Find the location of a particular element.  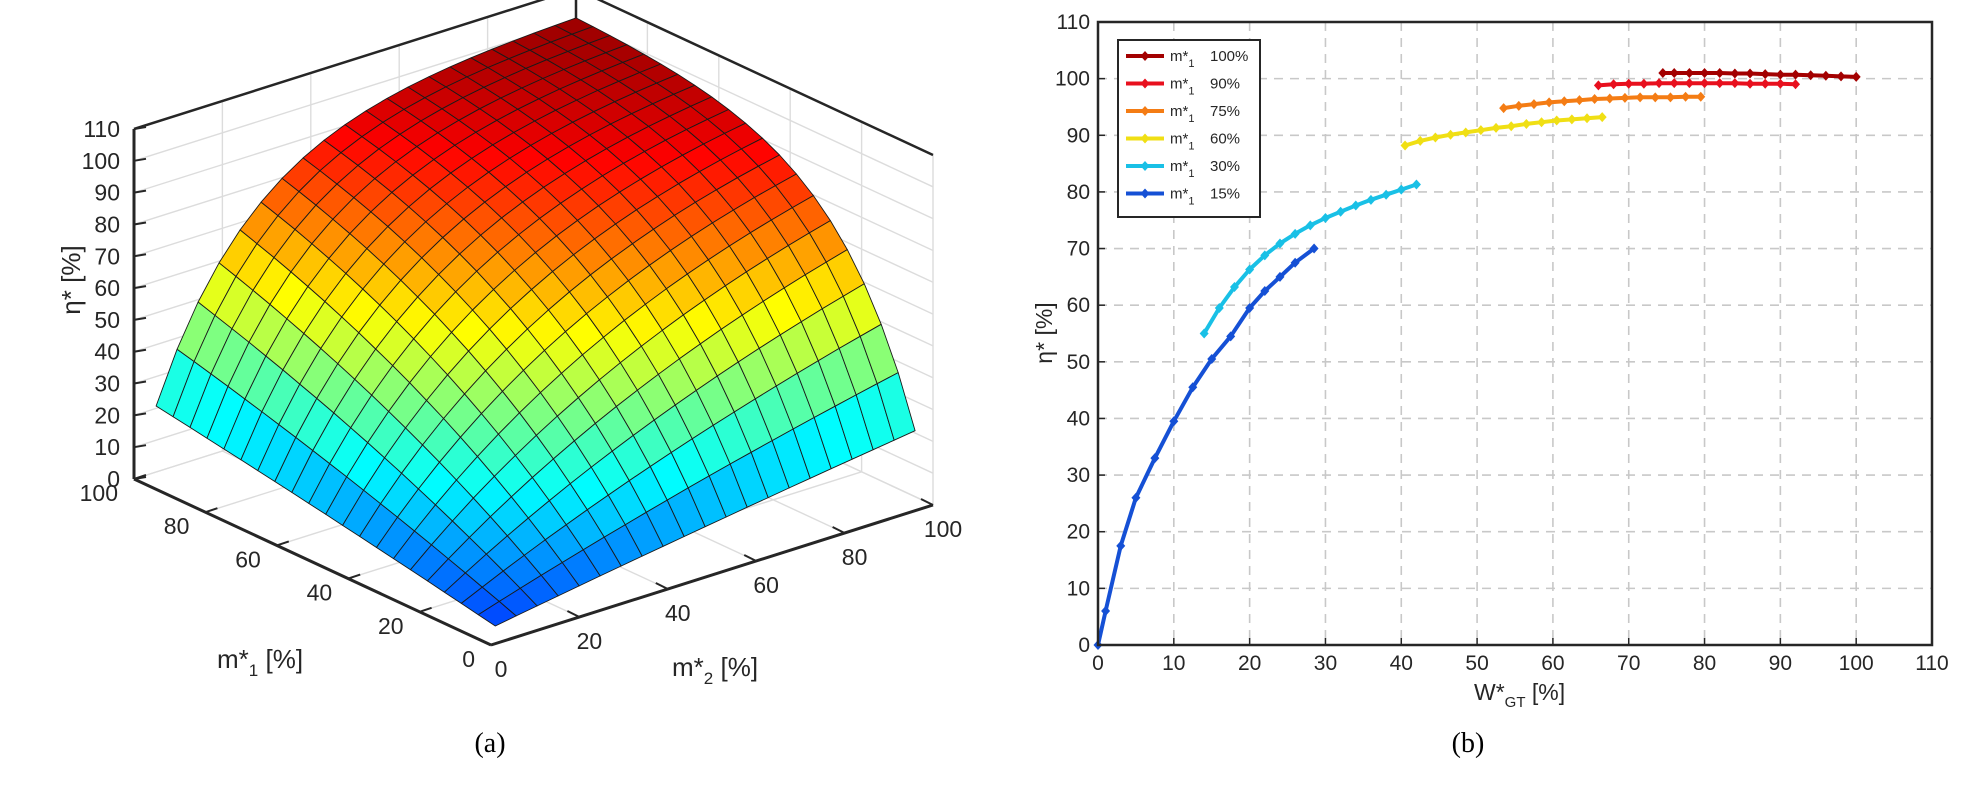

y-tick-label: 100 is located at coordinates (1072, 79).